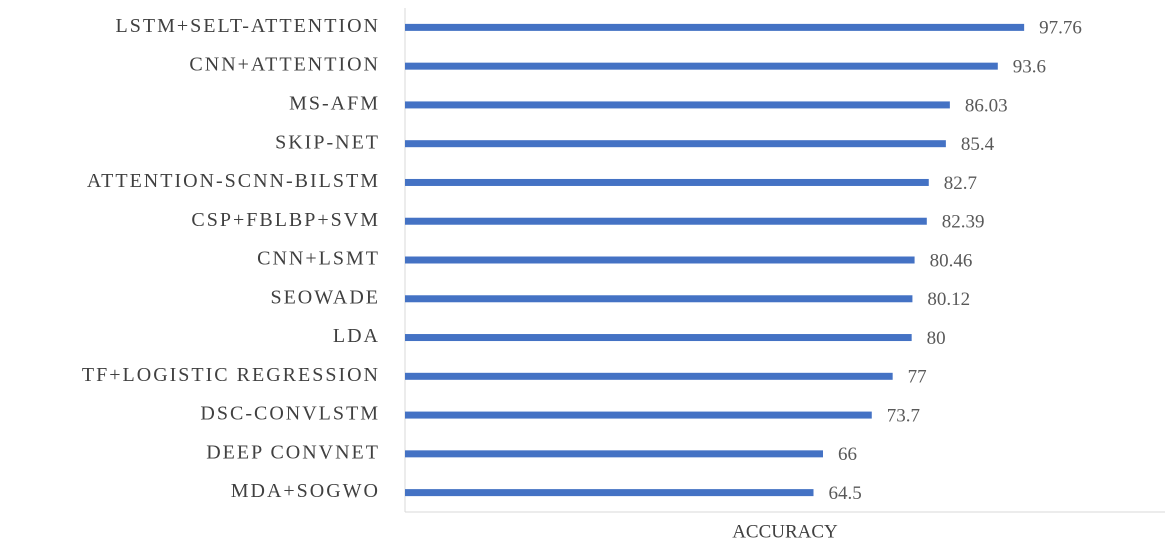 This screenshot has width=1170, height=546. I want to click on y-tick-label: TF+LOGISTIC REGRESSION, so click(231, 375).